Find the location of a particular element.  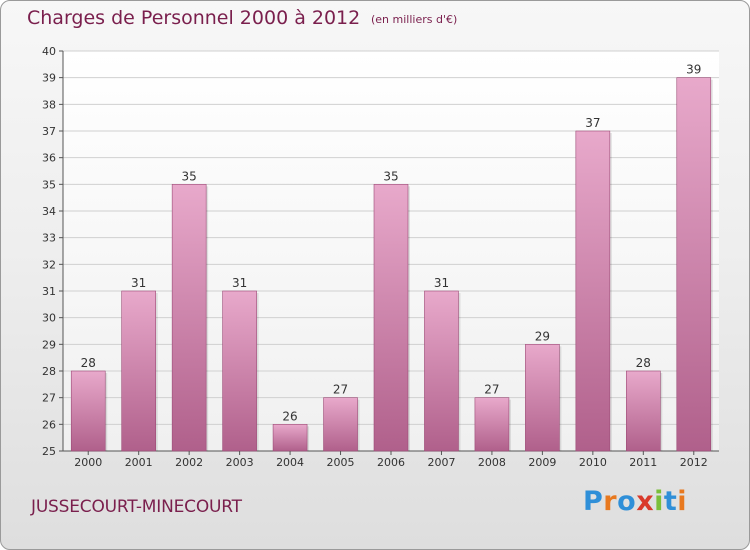

chart-title: Charges de Personnel 2000 à 2012 is located at coordinates (194, 18).